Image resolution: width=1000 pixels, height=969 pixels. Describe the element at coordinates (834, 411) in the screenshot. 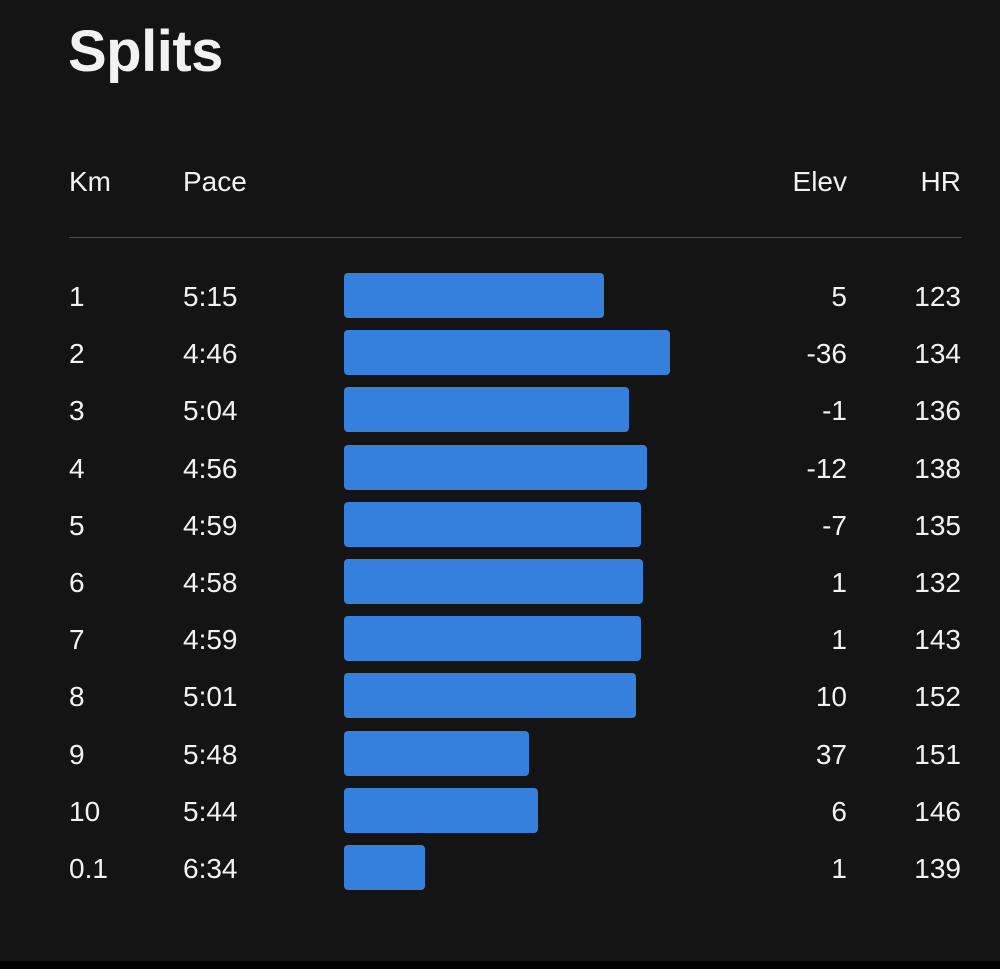

I see `split-elev: -1` at that location.